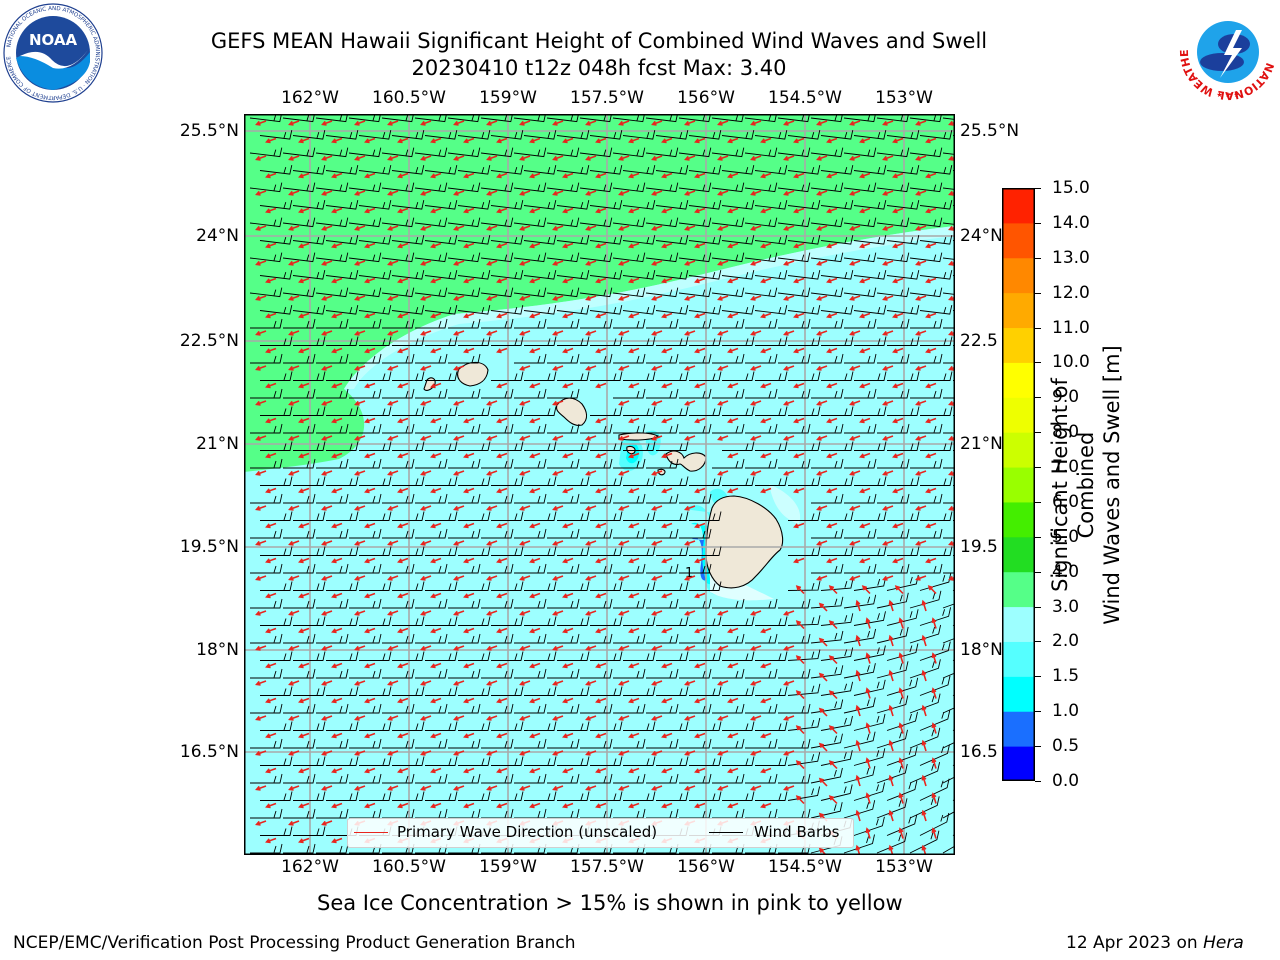 Image resolution: width=1280 pixels, height=960 pixels. Describe the element at coordinates (689, 573) in the screenshot. I see `contour-label: 1` at that location.